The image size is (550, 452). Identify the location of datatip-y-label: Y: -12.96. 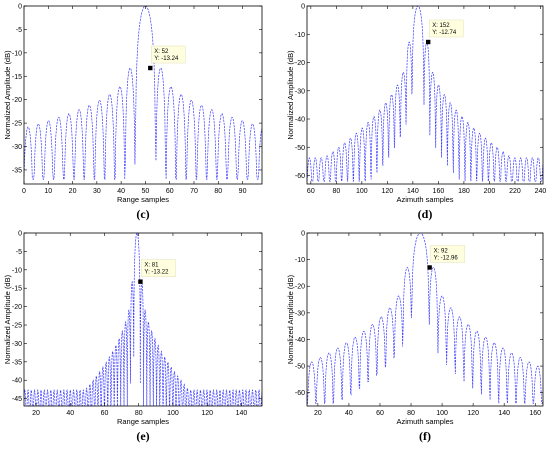
(446, 258).